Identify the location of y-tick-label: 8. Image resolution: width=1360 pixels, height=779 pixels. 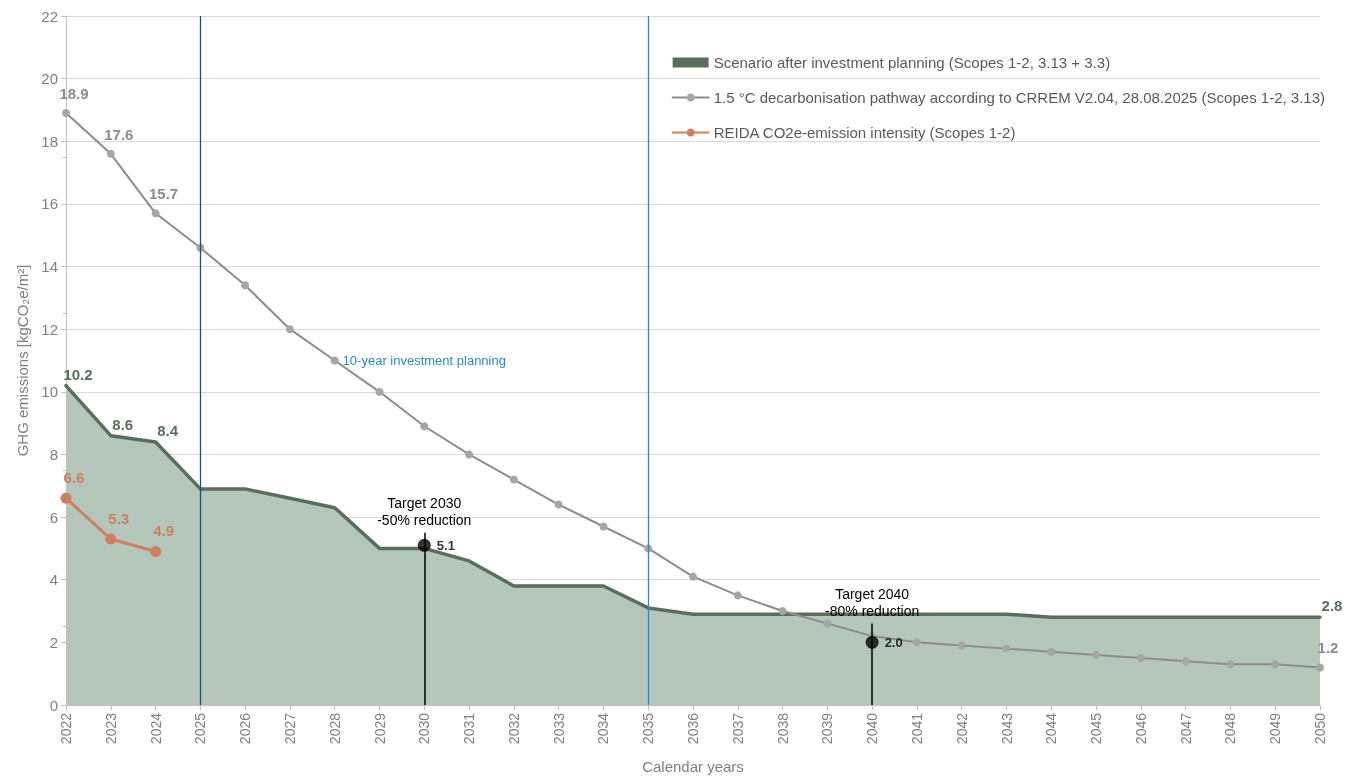
(53, 454).